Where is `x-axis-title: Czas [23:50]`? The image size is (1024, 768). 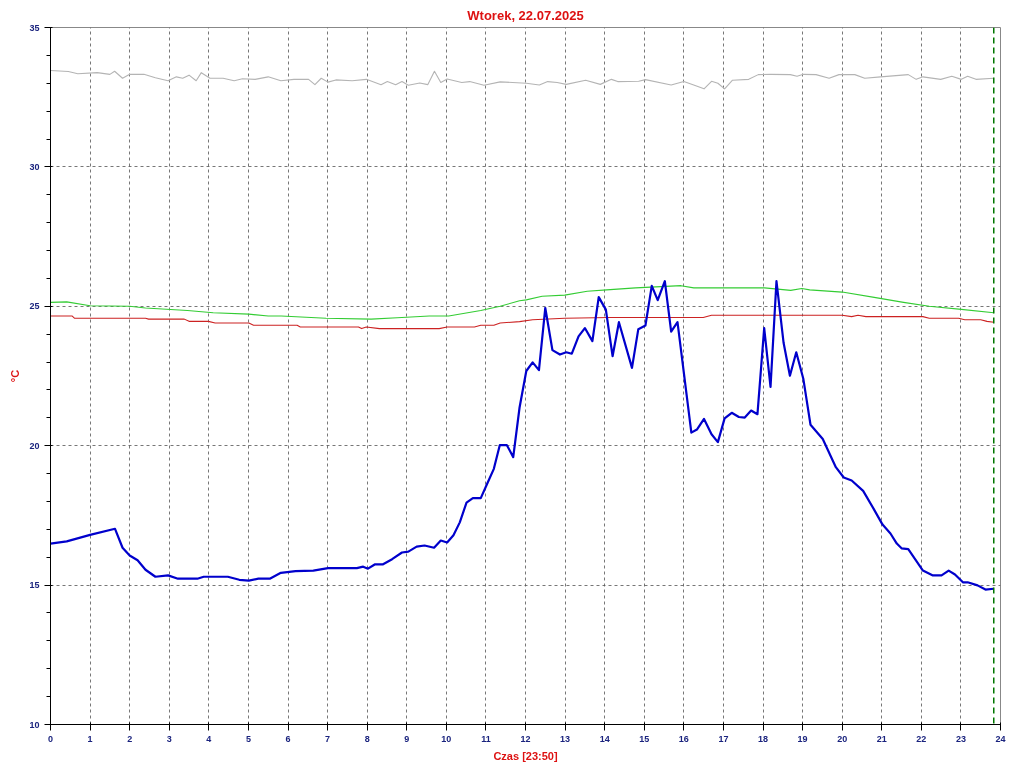
x-axis-title: Czas [23:50] is located at coordinates (525, 755).